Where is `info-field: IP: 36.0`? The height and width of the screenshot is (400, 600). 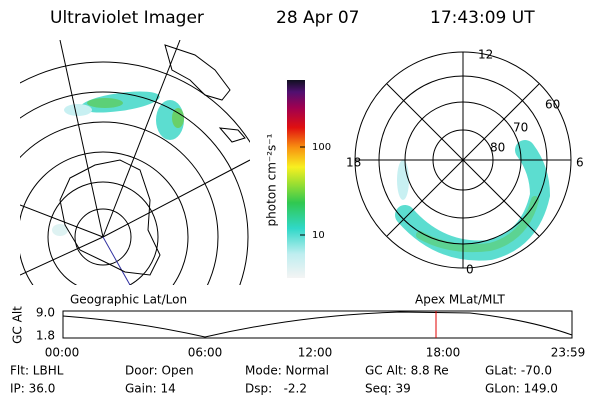
info-field: IP: 36.0 is located at coordinates (32, 389).